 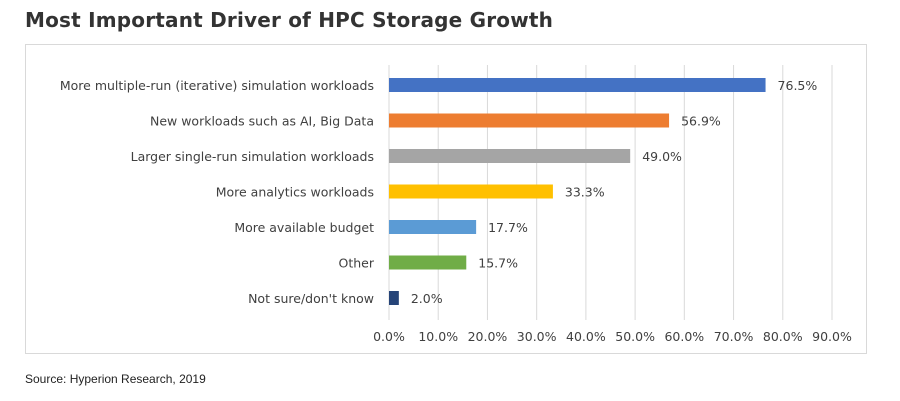 I want to click on source-note: Source: Hyperion Research, 2019, so click(x=115, y=379).